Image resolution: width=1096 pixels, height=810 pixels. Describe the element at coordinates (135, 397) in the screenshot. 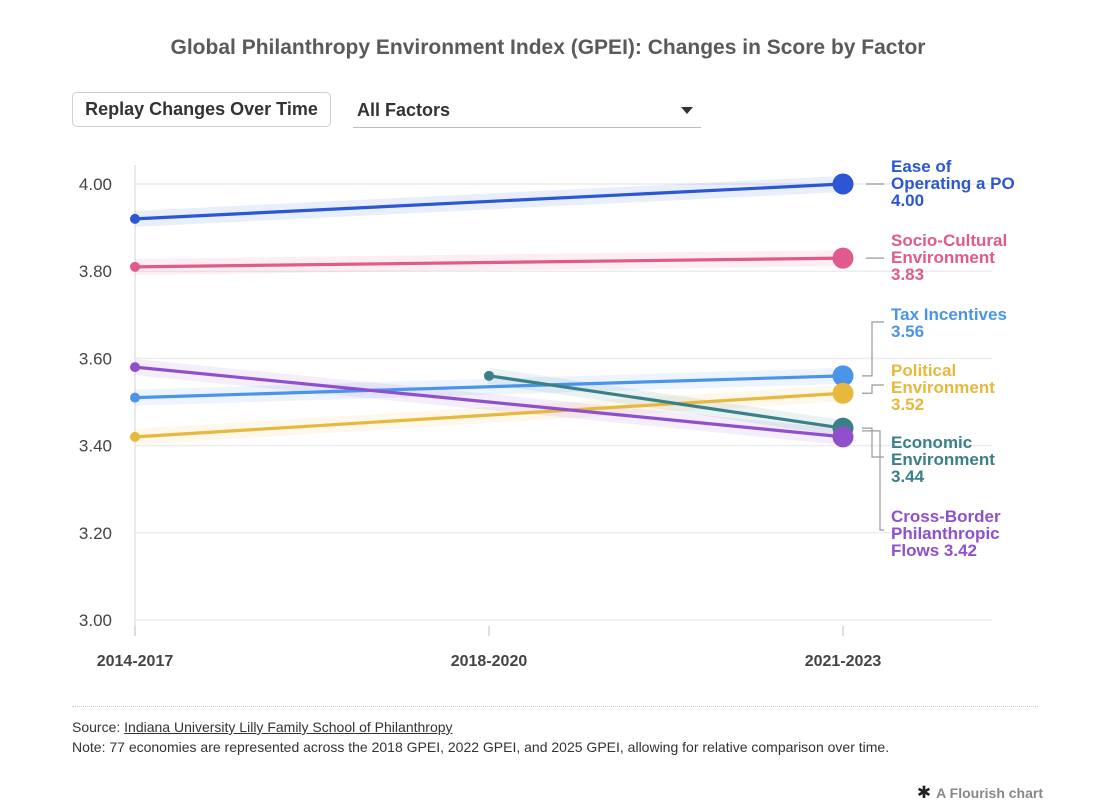

I see `start-point-tax-incentives` at that location.